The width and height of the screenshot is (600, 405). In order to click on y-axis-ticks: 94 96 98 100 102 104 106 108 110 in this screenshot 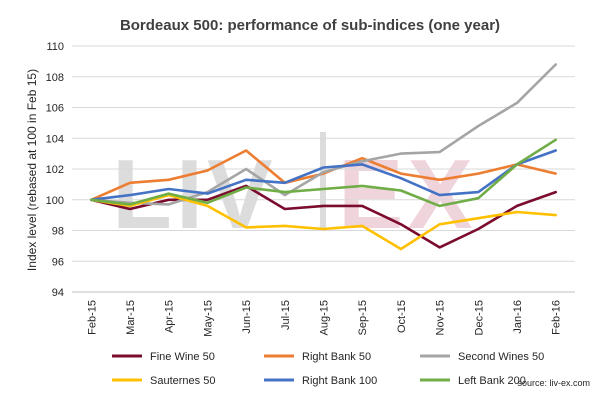, I will do `click(55, 170)`.